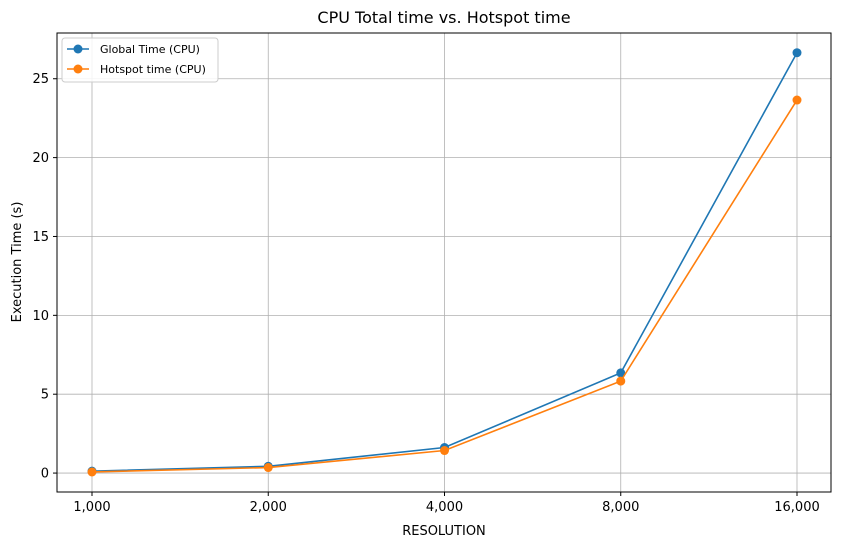 Image resolution: width=841 pixels, height=551 pixels. I want to click on x-tick-label: 1,000, so click(91, 507).